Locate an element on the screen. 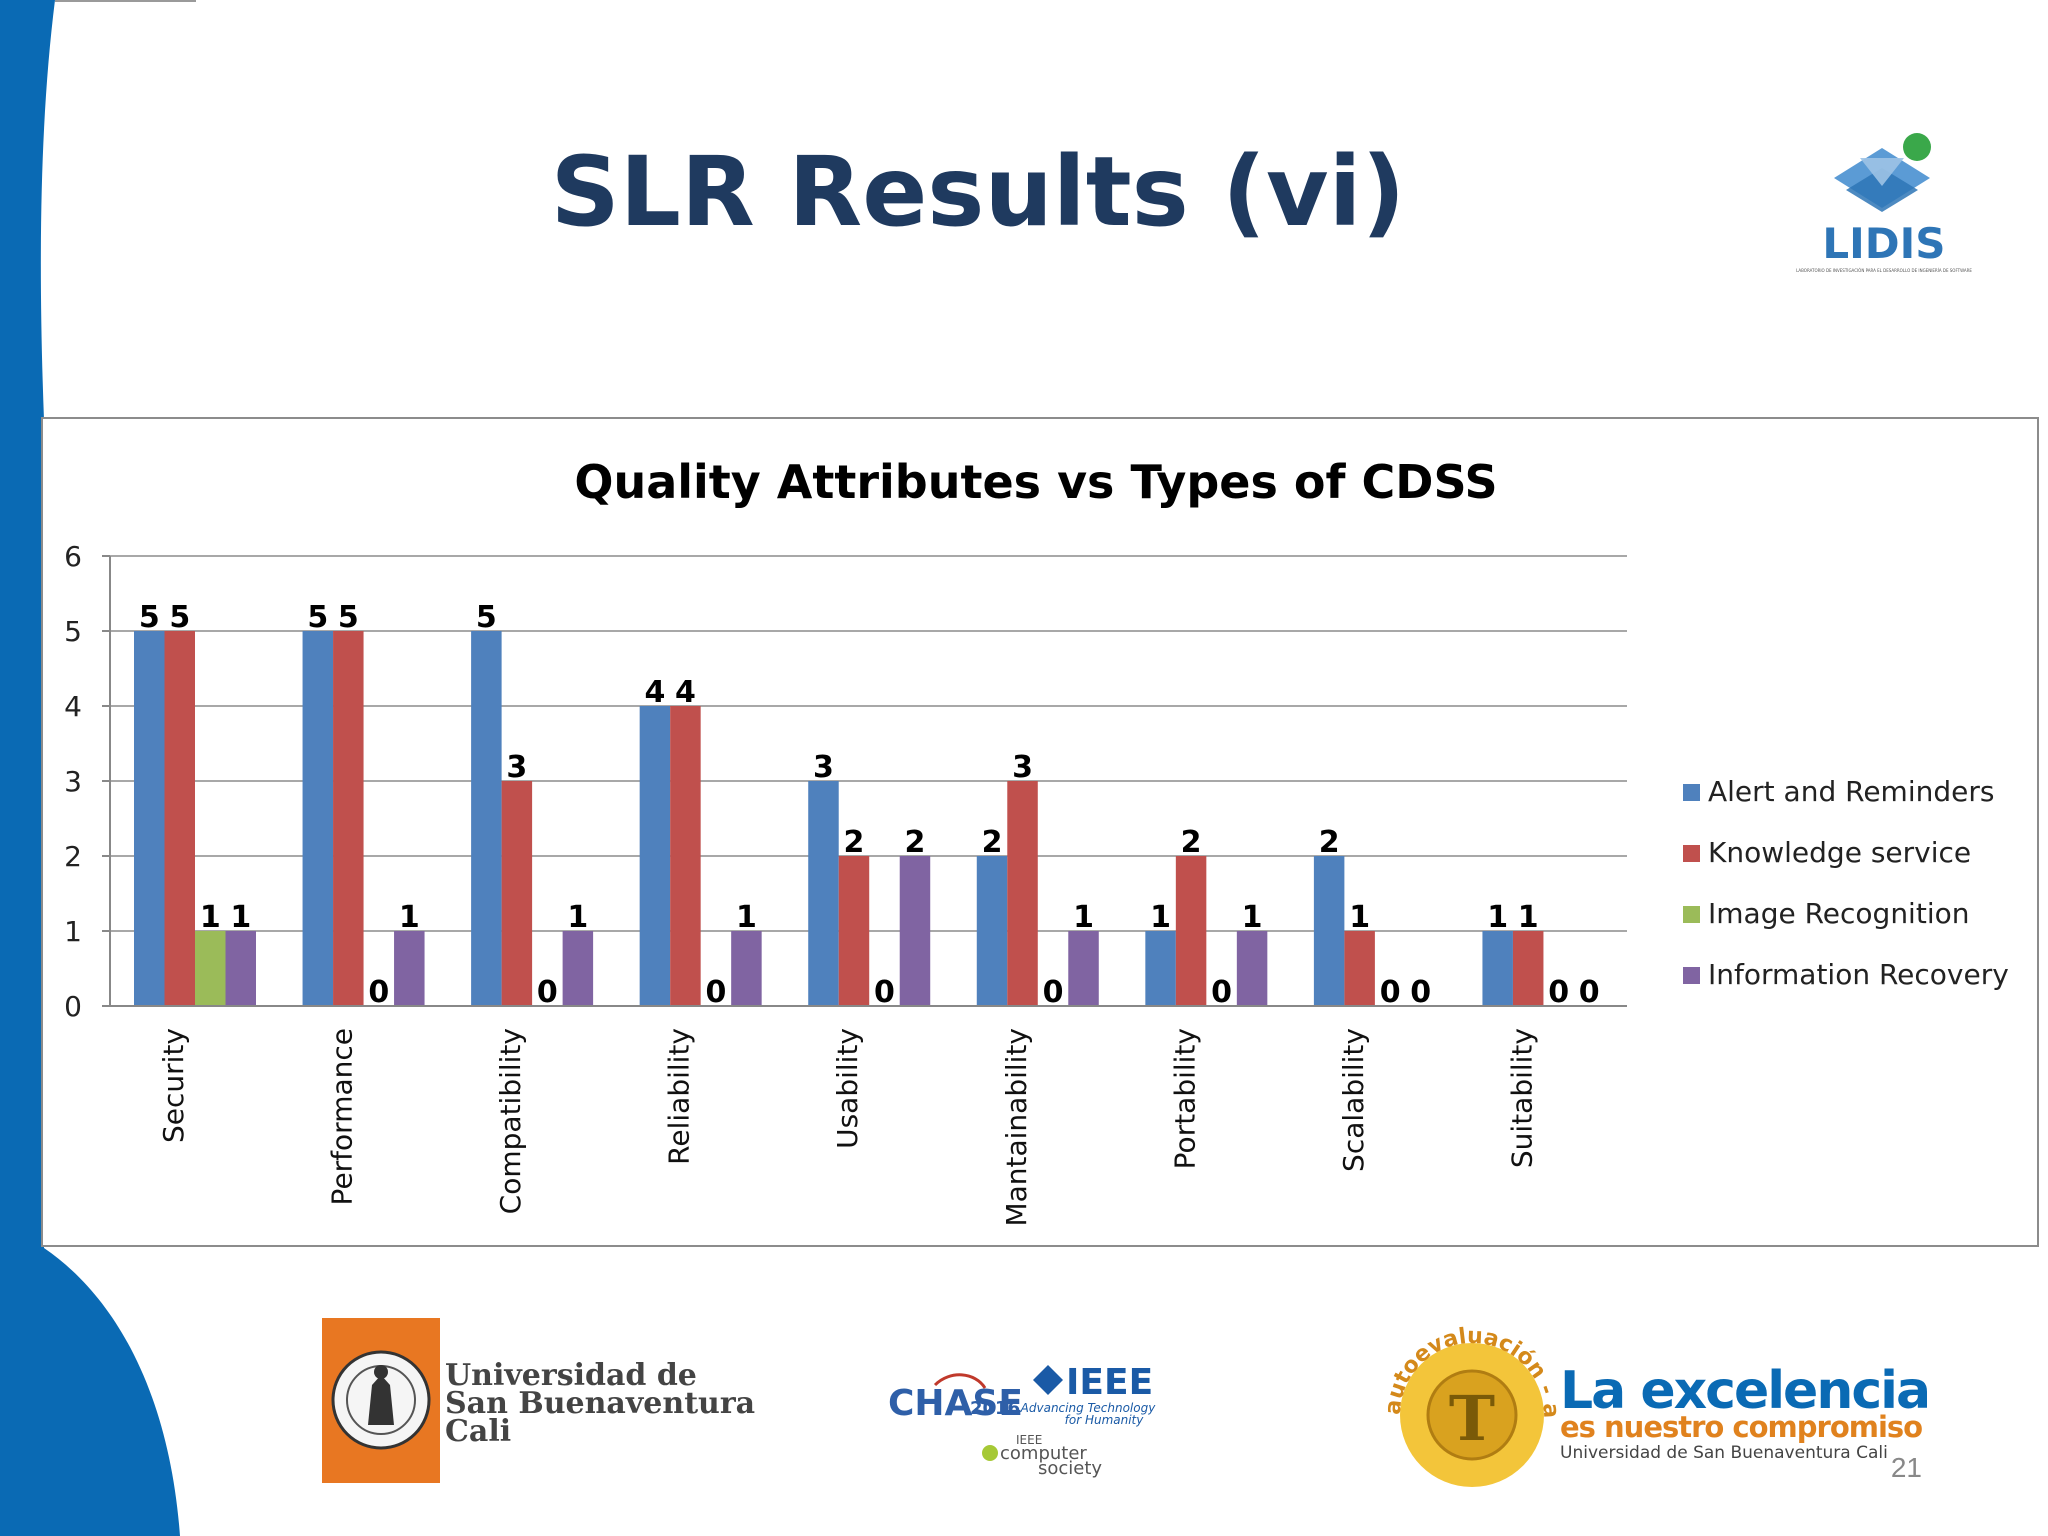  usb-logo: Universidad de San Buenaventura Cali is located at coordinates (538, 1400).